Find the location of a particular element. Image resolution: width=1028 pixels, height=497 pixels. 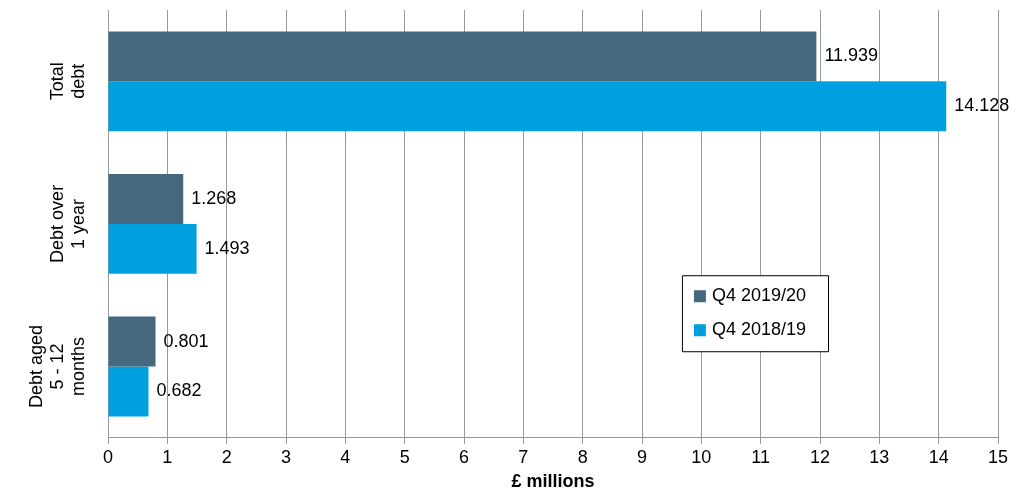

data-label: 0.682 is located at coordinates (179, 390).